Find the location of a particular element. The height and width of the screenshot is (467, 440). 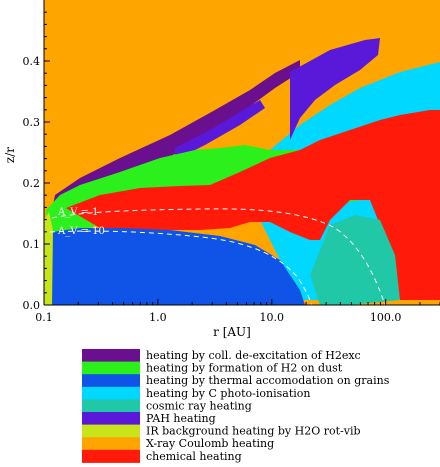

y-axis-title: z/r is located at coordinates (10, 155).